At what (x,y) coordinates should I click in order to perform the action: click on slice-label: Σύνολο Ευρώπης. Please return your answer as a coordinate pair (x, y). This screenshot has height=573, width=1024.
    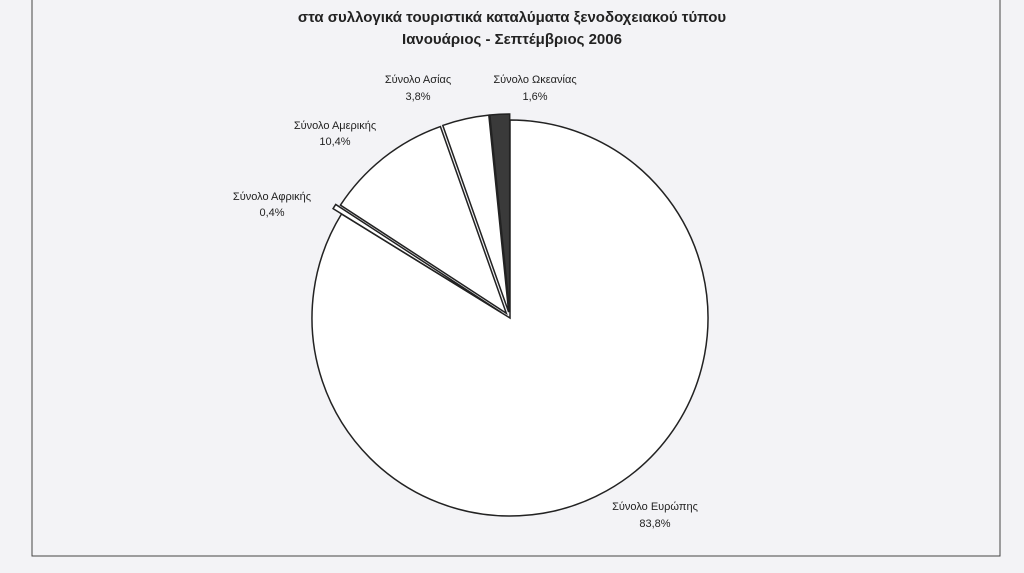
    Looking at the image, I should click on (655, 507).